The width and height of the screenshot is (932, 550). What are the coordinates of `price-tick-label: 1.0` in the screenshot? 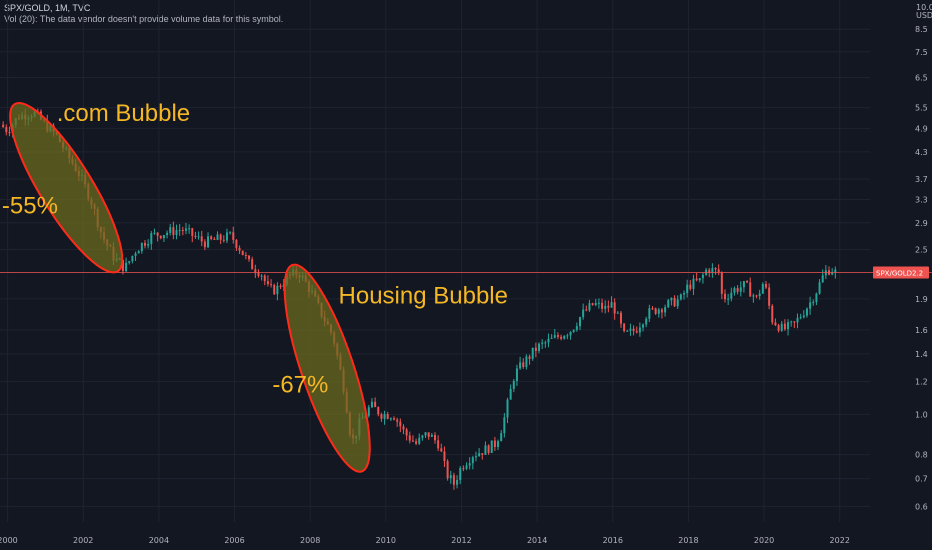 It's located at (921, 414).